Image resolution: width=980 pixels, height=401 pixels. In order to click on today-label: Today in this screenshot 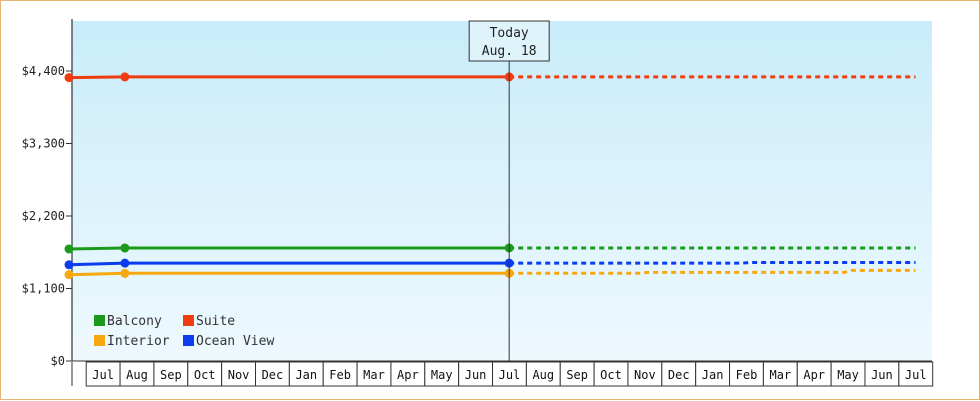, I will do `click(509, 33)`.